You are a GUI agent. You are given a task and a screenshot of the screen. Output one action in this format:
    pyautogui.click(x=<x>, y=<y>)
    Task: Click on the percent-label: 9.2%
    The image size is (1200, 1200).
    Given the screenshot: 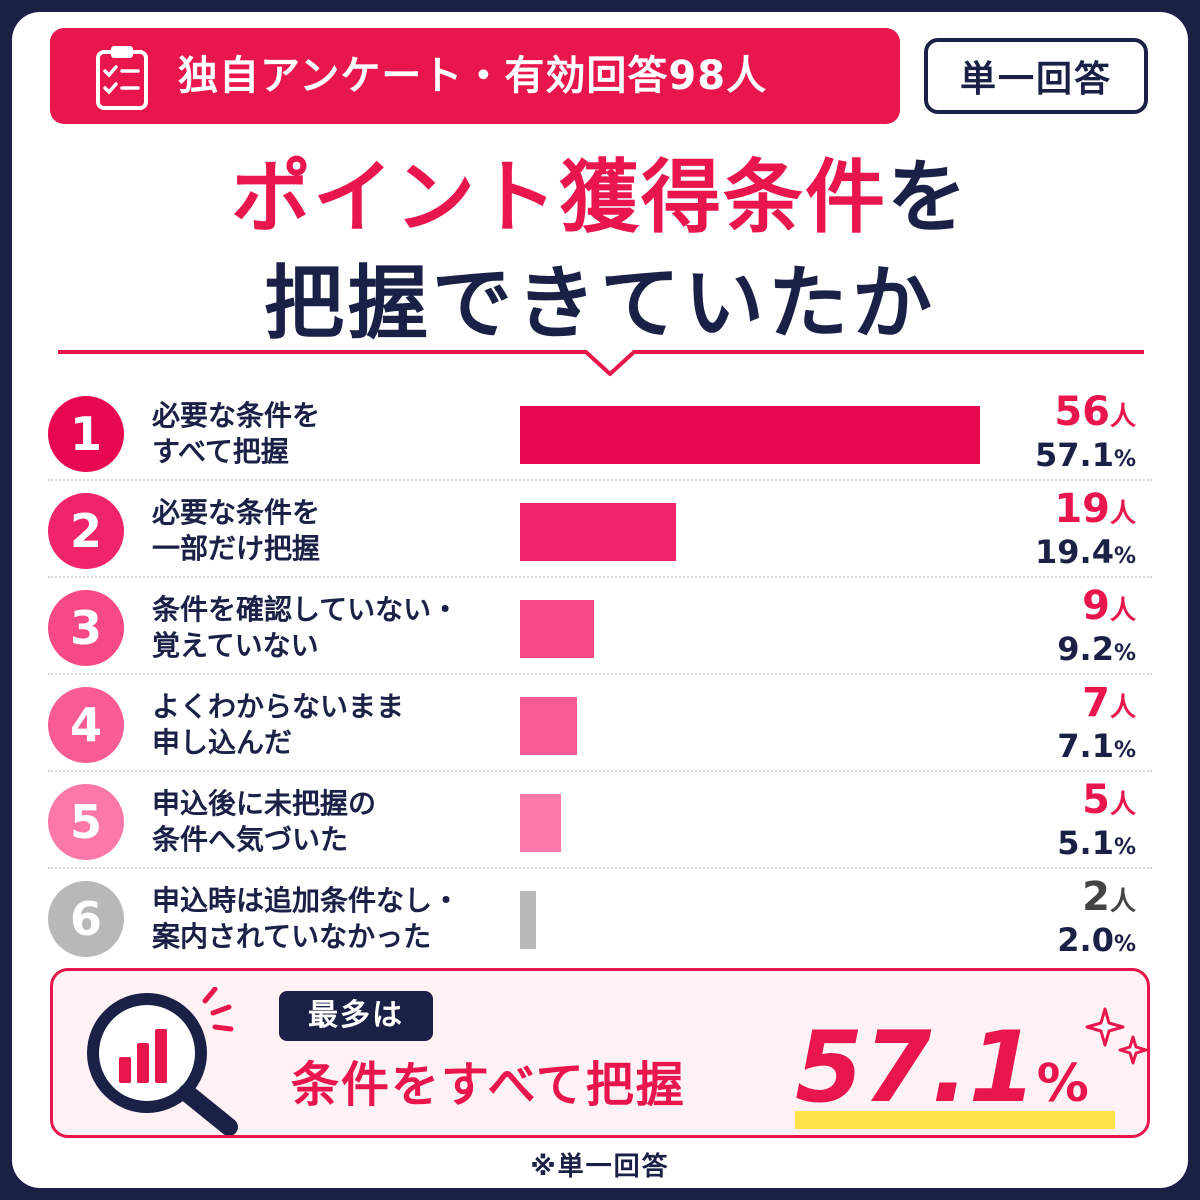 What is the action you would take?
    pyautogui.click(x=1096, y=651)
    